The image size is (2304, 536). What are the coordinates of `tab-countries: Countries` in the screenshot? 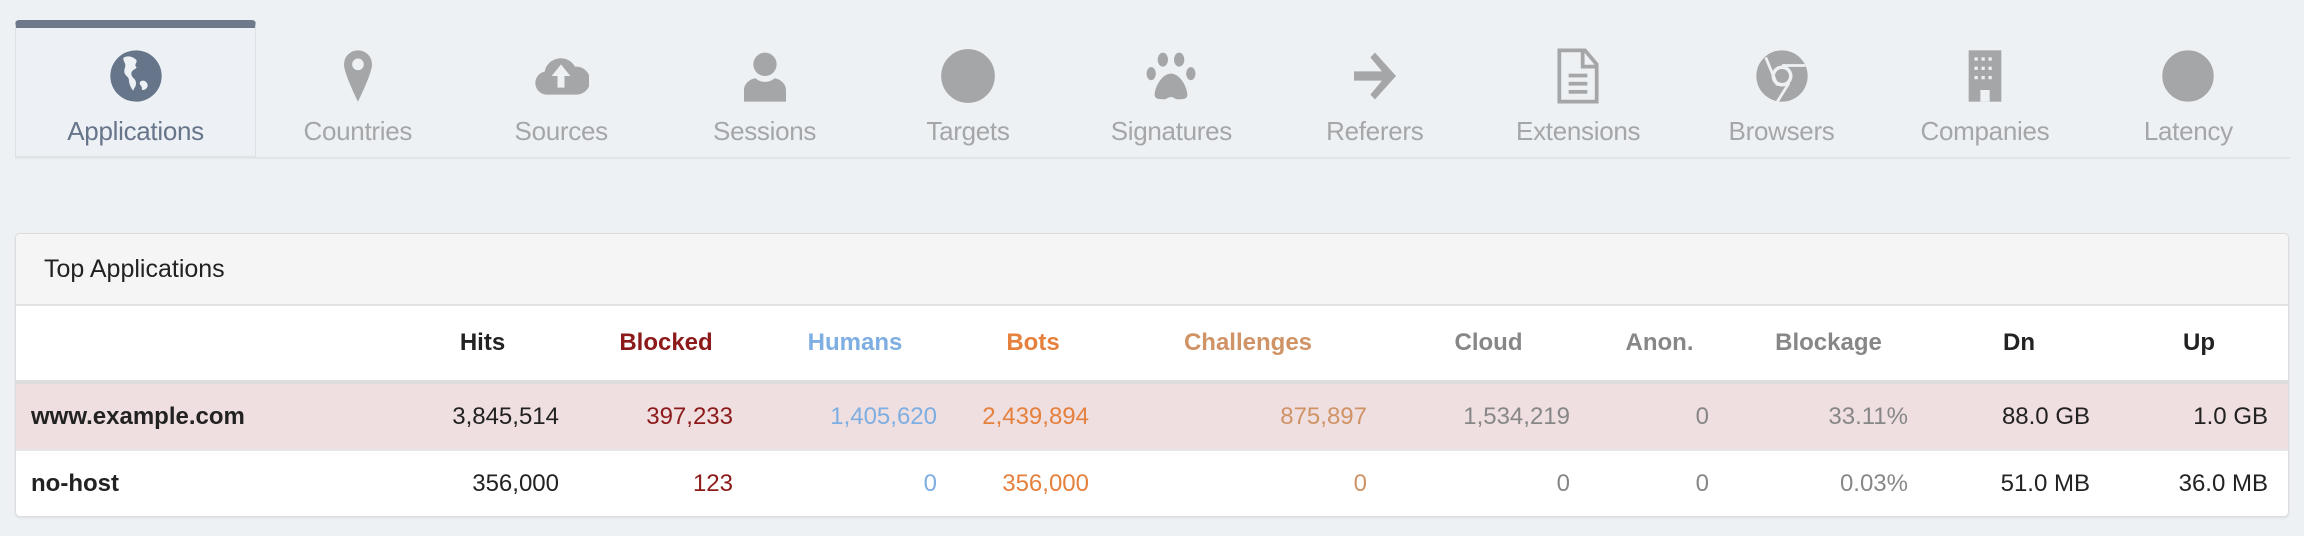 It's located at (357, 88).